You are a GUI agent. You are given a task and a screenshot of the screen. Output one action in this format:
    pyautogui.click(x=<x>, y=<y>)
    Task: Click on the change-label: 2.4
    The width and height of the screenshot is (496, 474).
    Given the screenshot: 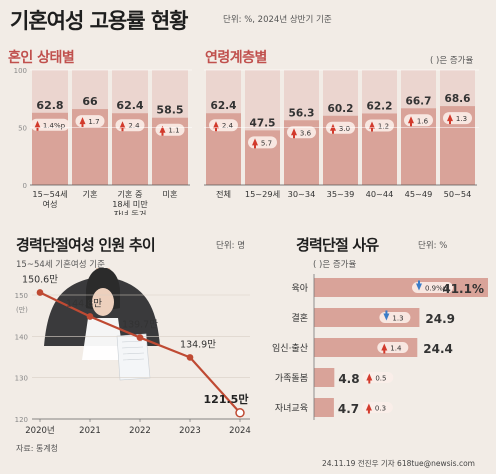 What is the action you would take?
    pyautogui.click(x=134, y=126)
    